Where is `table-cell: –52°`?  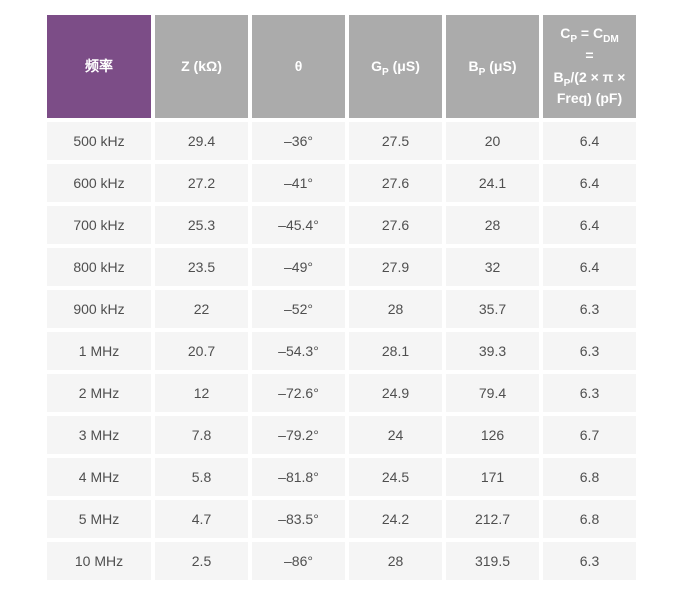
table-cell: –52° is located at coordinates (298, 309).